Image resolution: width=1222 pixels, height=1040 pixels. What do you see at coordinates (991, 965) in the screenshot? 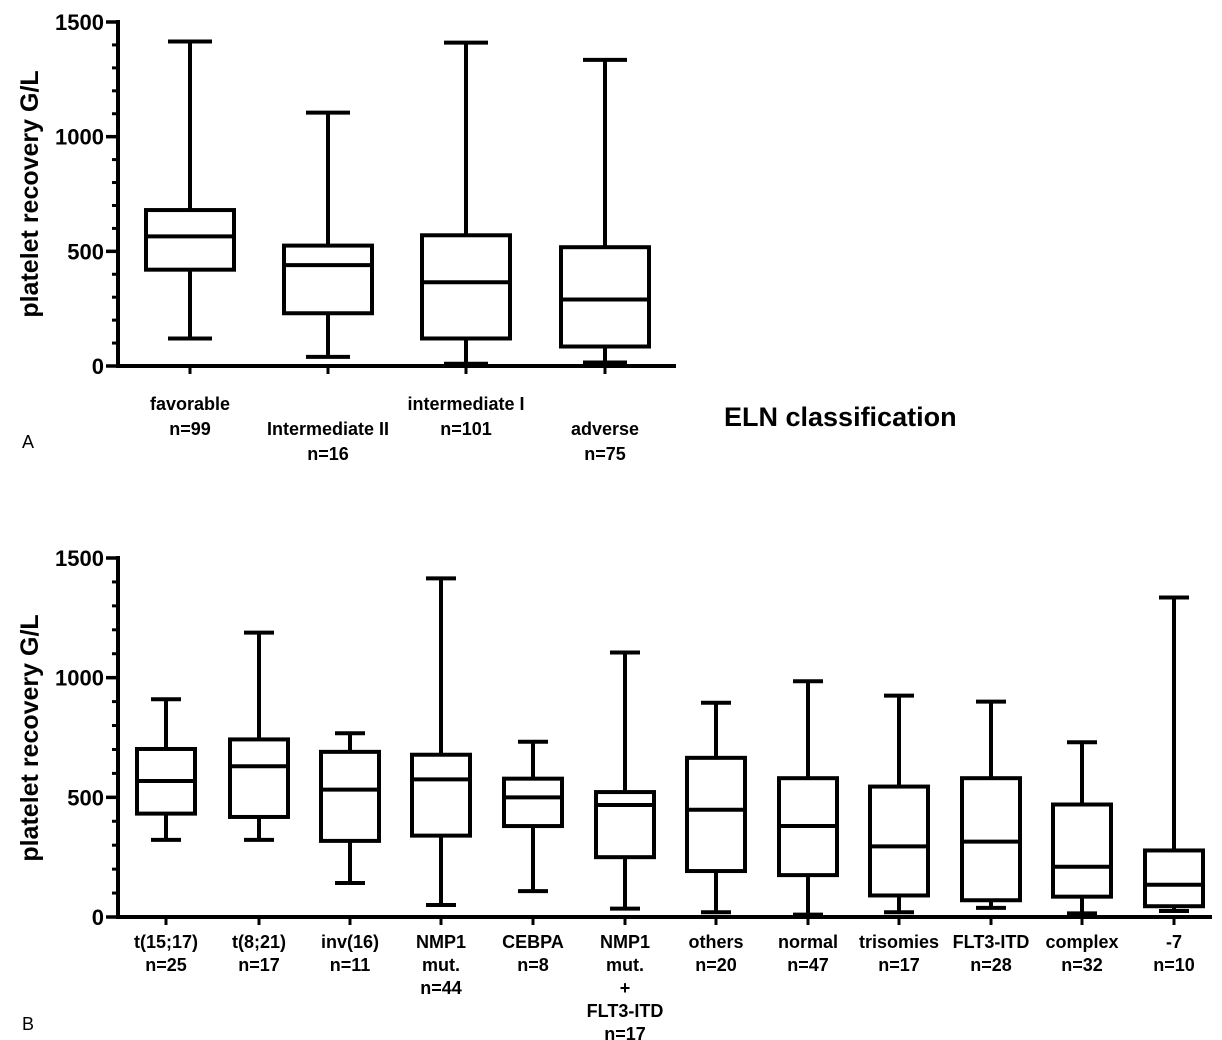
I see `category-label-line: n=28` at bounding box center [991, 965].